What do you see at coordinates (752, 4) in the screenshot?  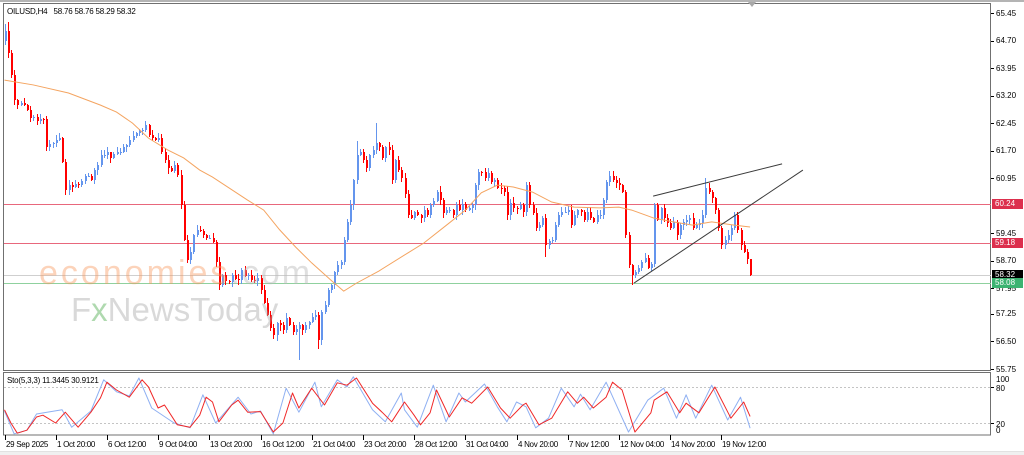 I see `chart-shift-marker-icon` at bounding box center [752, 4].